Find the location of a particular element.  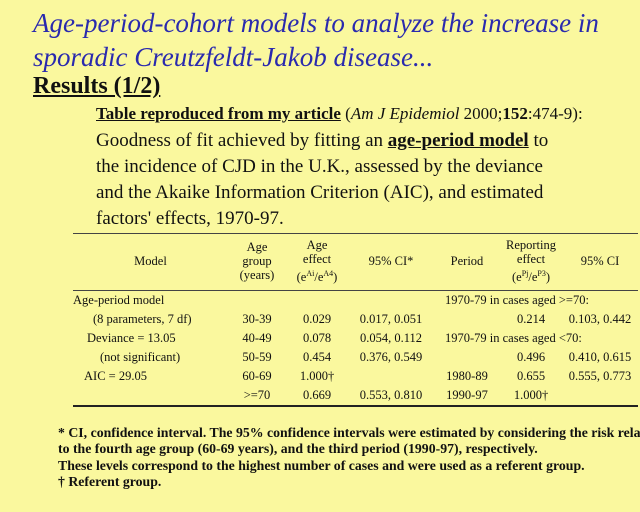

cell-age-group: >=70 is located at coordinates (257, 395).